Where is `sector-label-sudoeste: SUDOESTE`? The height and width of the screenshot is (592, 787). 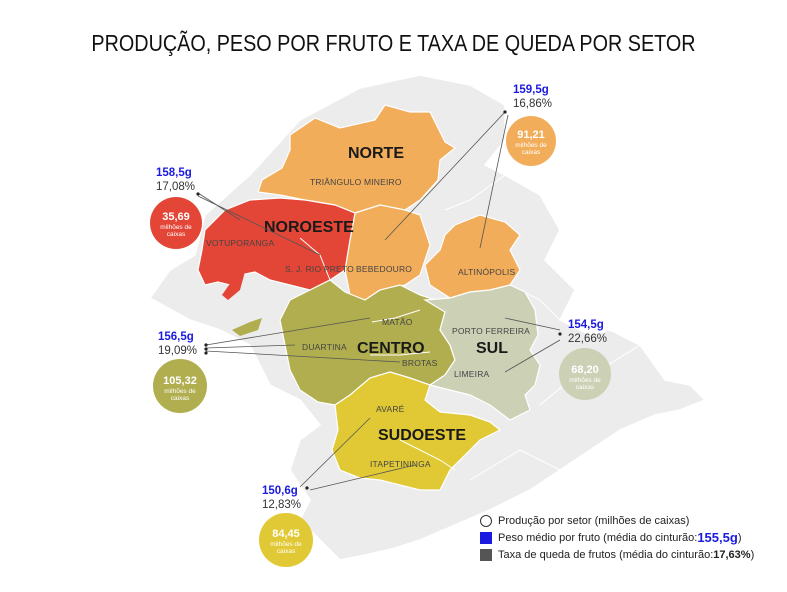
sector-label-sudoeste: SUDOESTE is located at coordinates (422, 435).